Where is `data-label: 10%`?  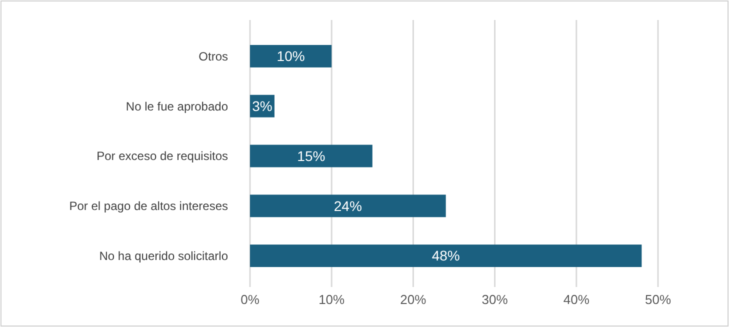
data-label: 10% is located at coordinates (290, 56).